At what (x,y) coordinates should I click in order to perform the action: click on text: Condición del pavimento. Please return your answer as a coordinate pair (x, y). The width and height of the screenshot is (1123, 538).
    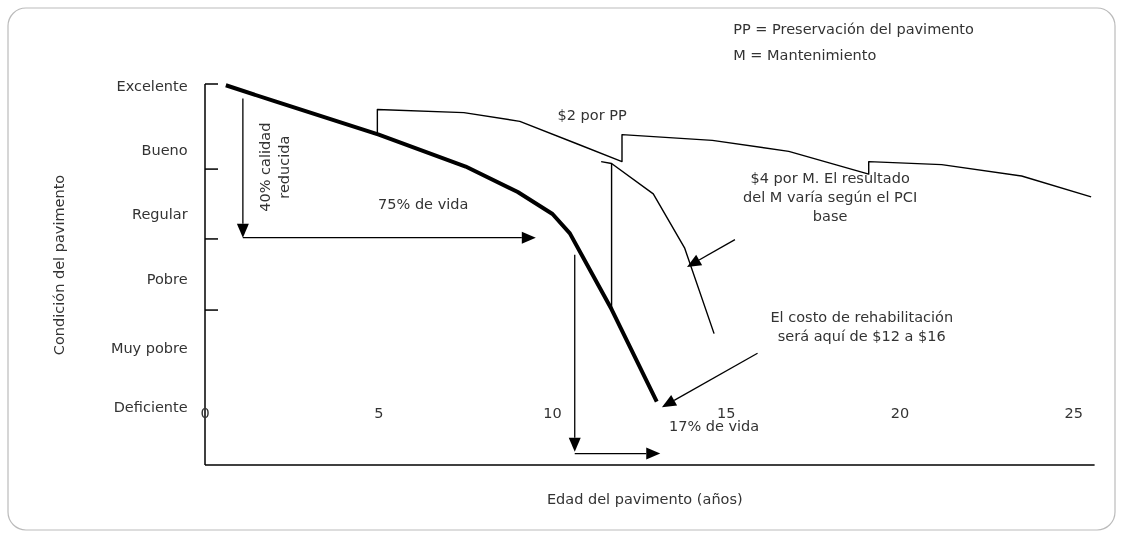
    Looking at the image, I should click on (59, 265).